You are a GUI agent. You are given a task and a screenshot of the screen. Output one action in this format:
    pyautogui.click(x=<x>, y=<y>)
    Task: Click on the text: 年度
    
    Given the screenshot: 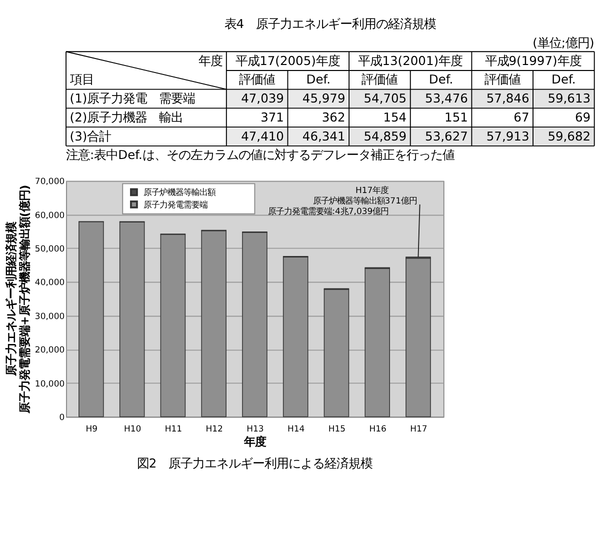 What is the action you would take?
    pyautogui.click(x=210, y=61)
    